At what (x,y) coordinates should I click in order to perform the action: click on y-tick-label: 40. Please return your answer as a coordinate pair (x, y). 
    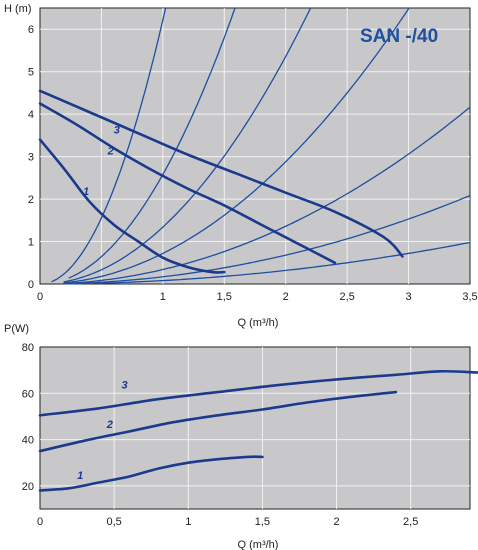
    Looking at the image, I should click on (28, 441).